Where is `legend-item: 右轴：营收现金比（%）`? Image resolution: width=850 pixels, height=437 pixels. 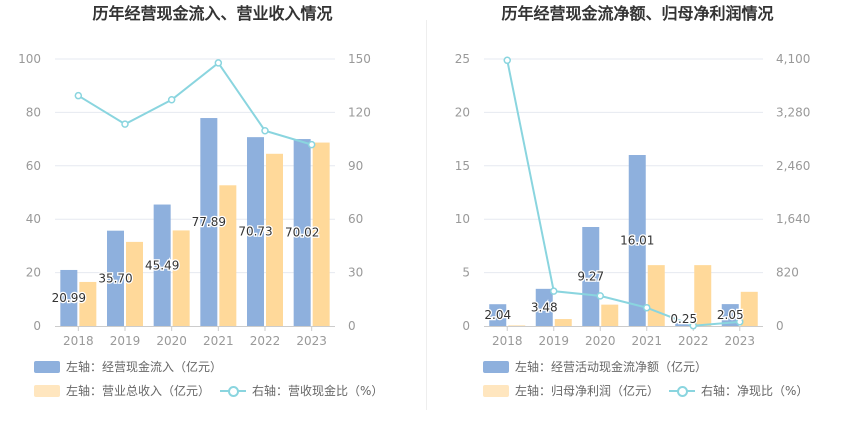
legend-item: 右轴：营收现金比（%） is located at coordinates (301, 391).